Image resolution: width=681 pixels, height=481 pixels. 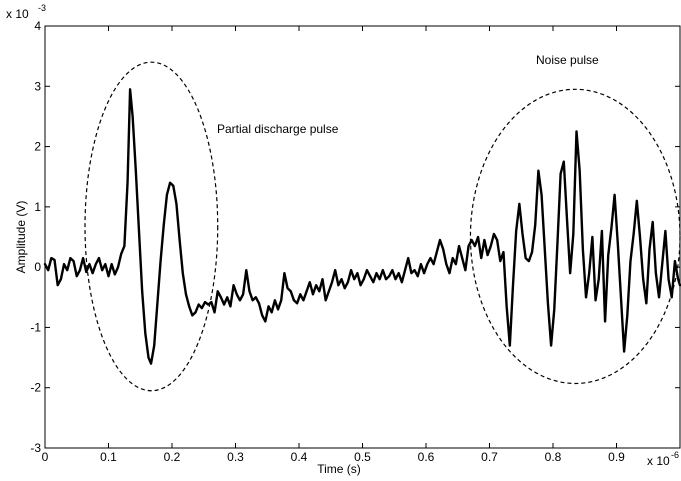 I want to click on x-tick-label: 0.4, so click(x=299, y=457).